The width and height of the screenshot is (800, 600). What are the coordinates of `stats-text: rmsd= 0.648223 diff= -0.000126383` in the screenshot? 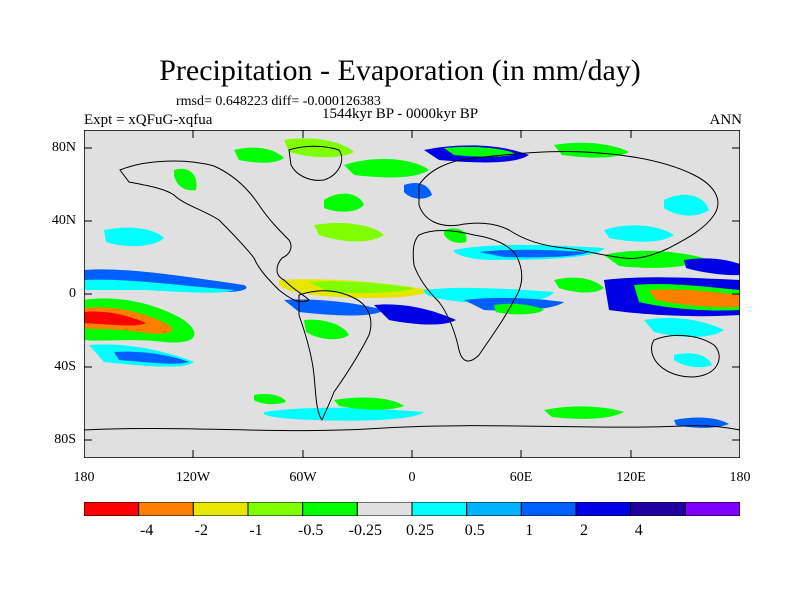 It's located at (278, 101).